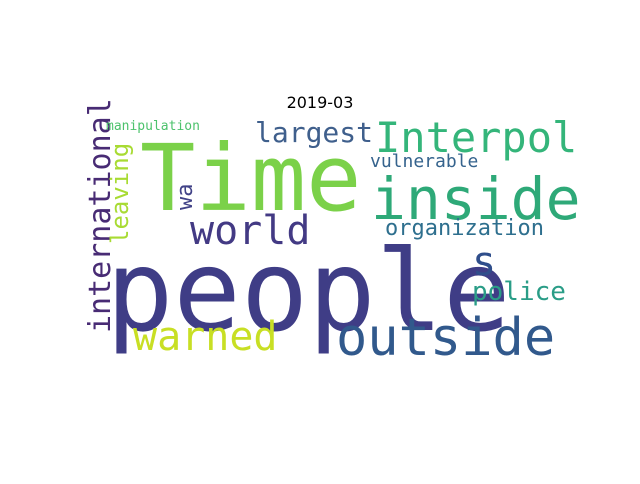 This screenshot has width=640, height=484. Describe the element at coordinates (484, 262) in the screenshot. I see `word-s: s` at that location.